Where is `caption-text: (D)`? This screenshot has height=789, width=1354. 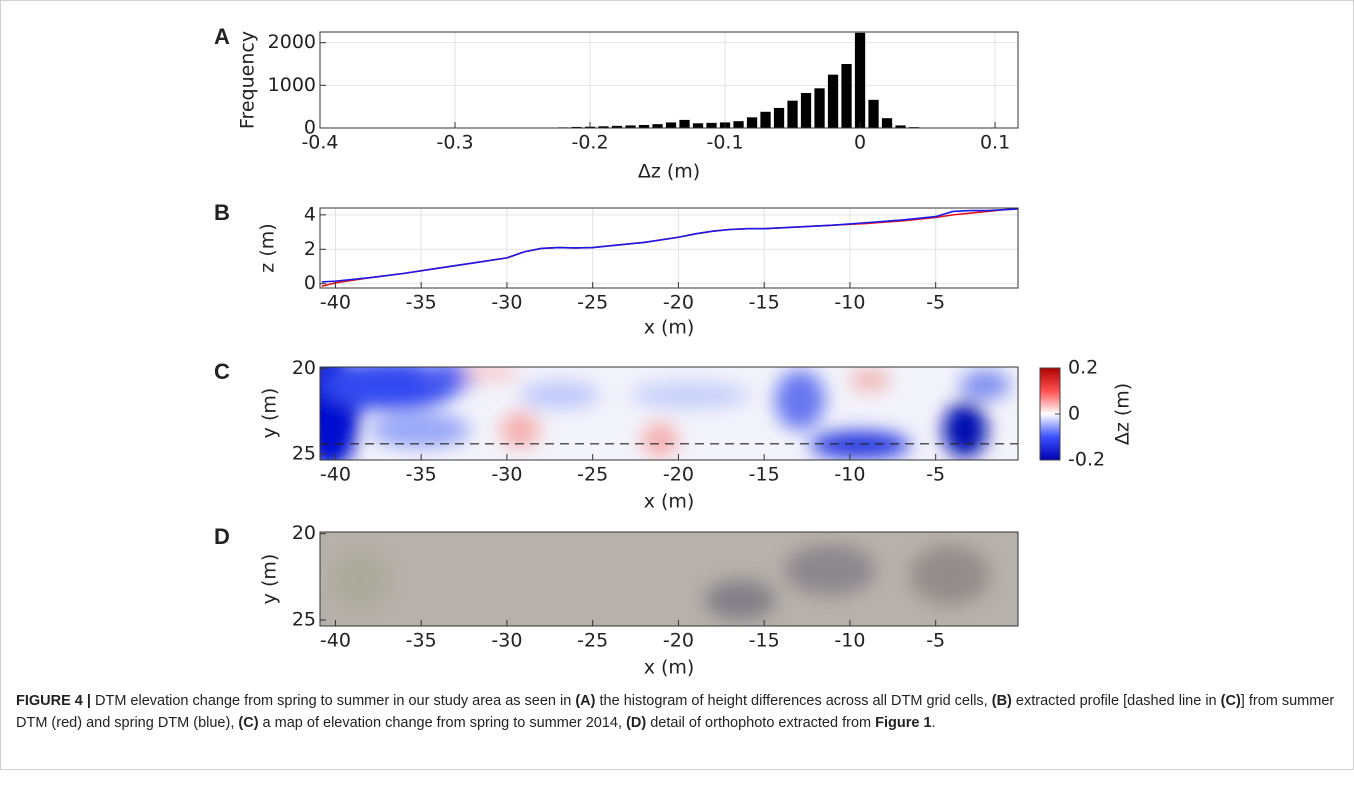
caption-text: (D) is located at coordinates (636, 723).